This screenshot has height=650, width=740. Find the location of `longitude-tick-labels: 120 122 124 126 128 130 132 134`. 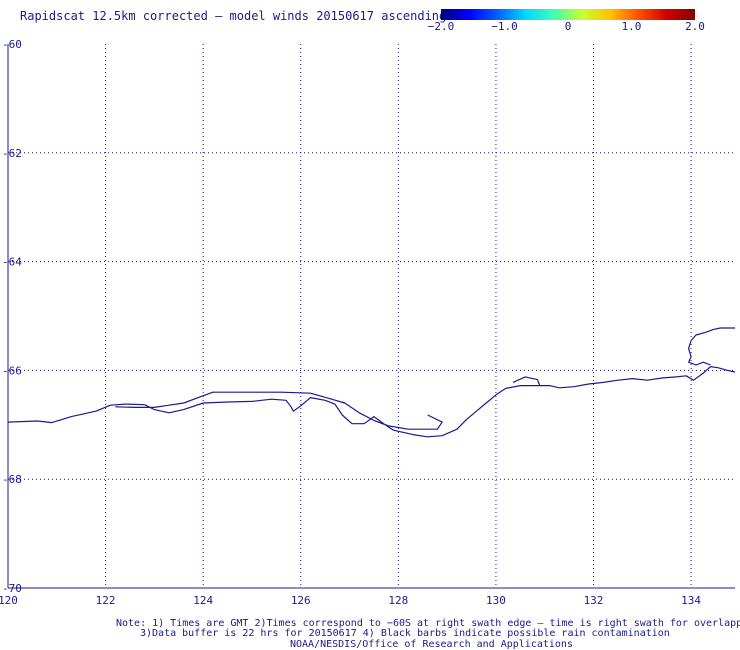

longitude-tick-labels: 120 122 124 126 128 130 132 134 is located at coordinates (350, 600).